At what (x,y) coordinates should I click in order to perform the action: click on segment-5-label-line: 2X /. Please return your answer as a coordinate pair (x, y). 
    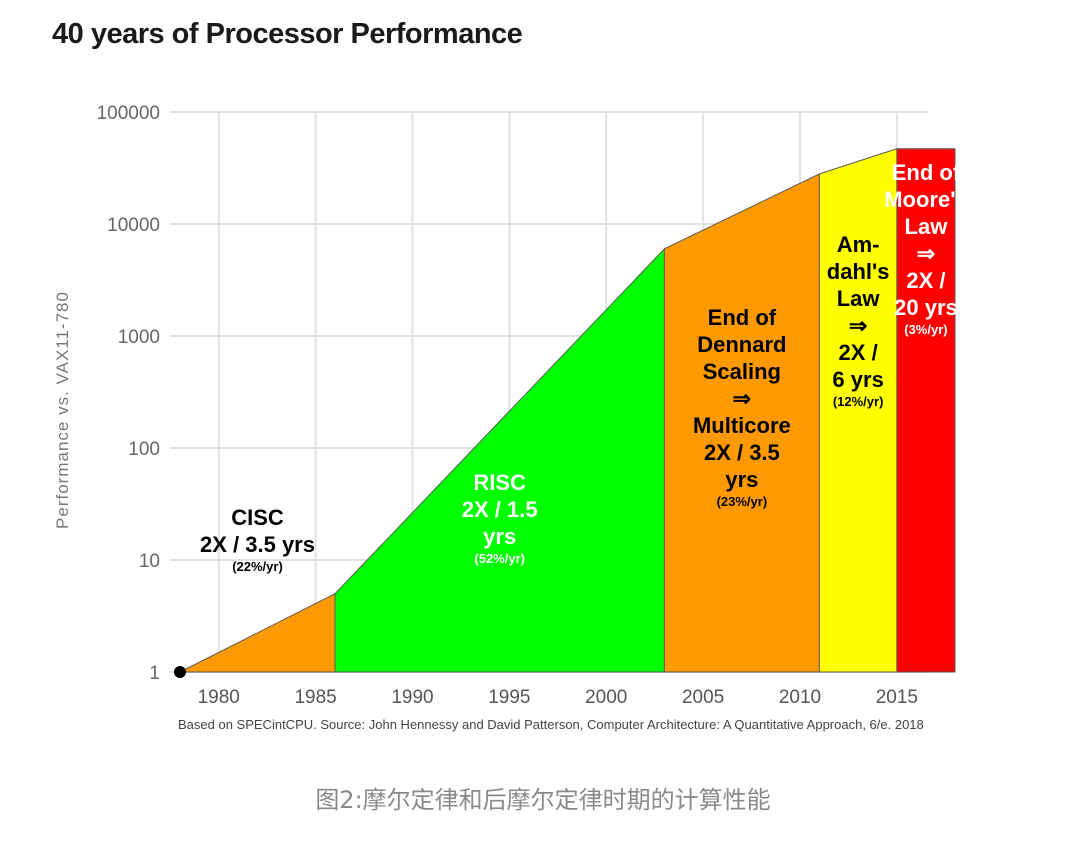
    Looking at the image, I should click on (925, 280).